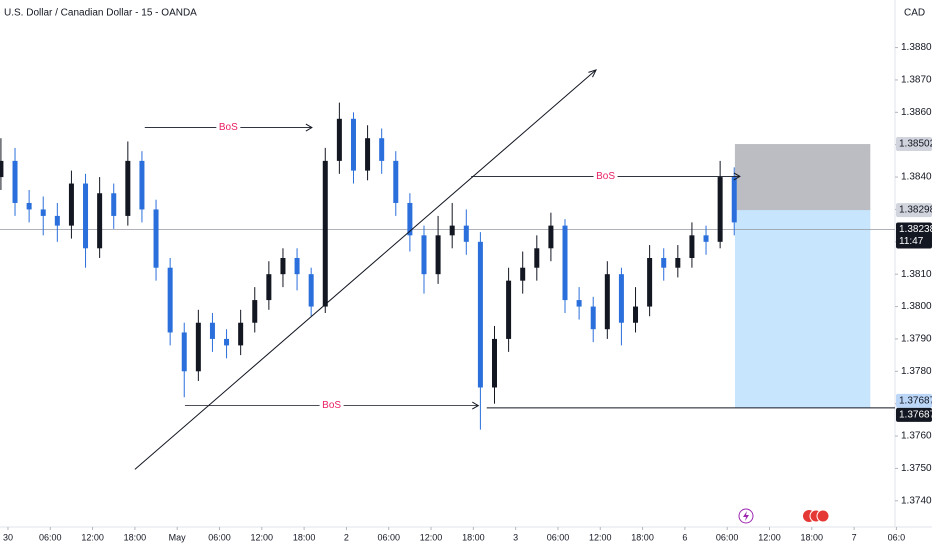 This screenshot has width=932, height=550. I want to click on x-tick-label: 7, so click(854, 537).